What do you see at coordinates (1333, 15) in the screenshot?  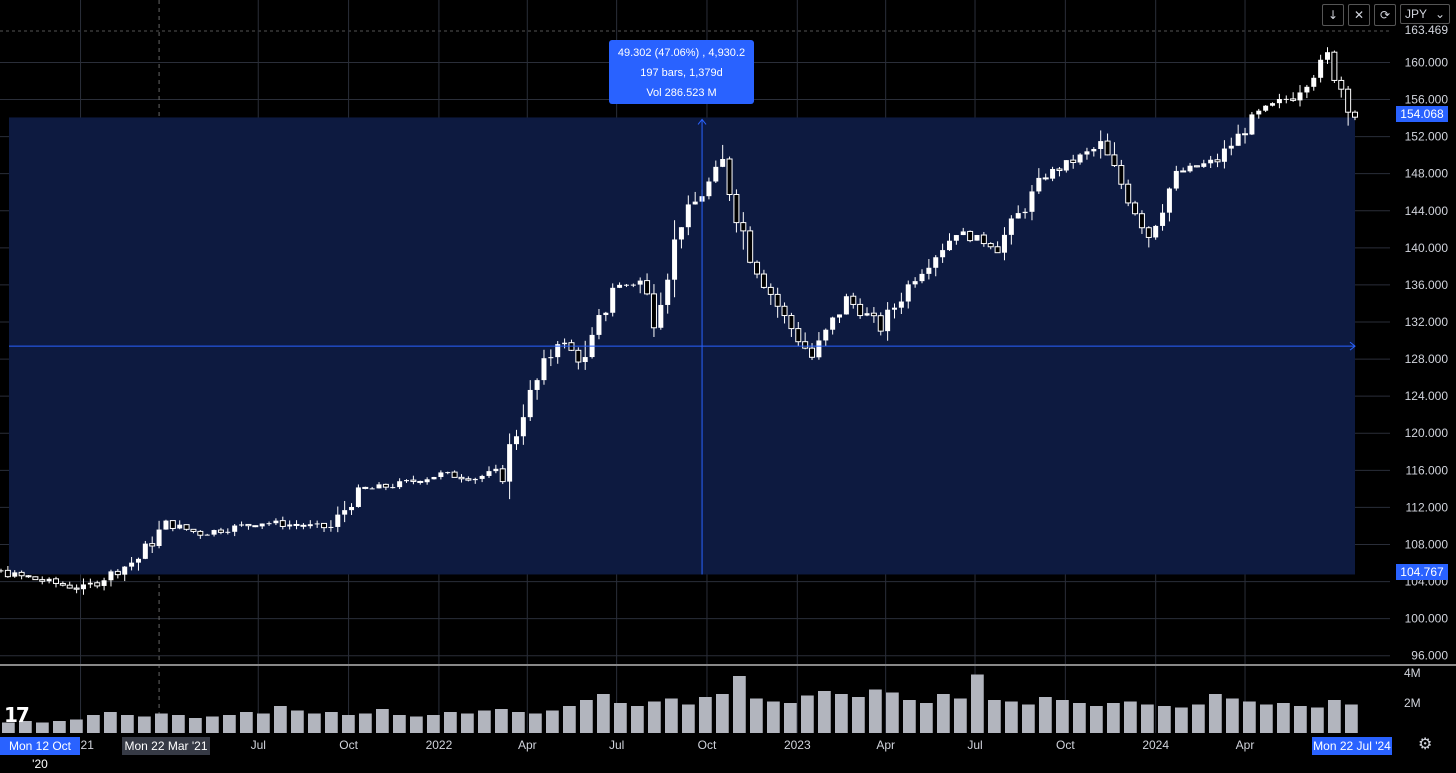 I see `download-icon: ↓` at bounding box center [1333, 15].